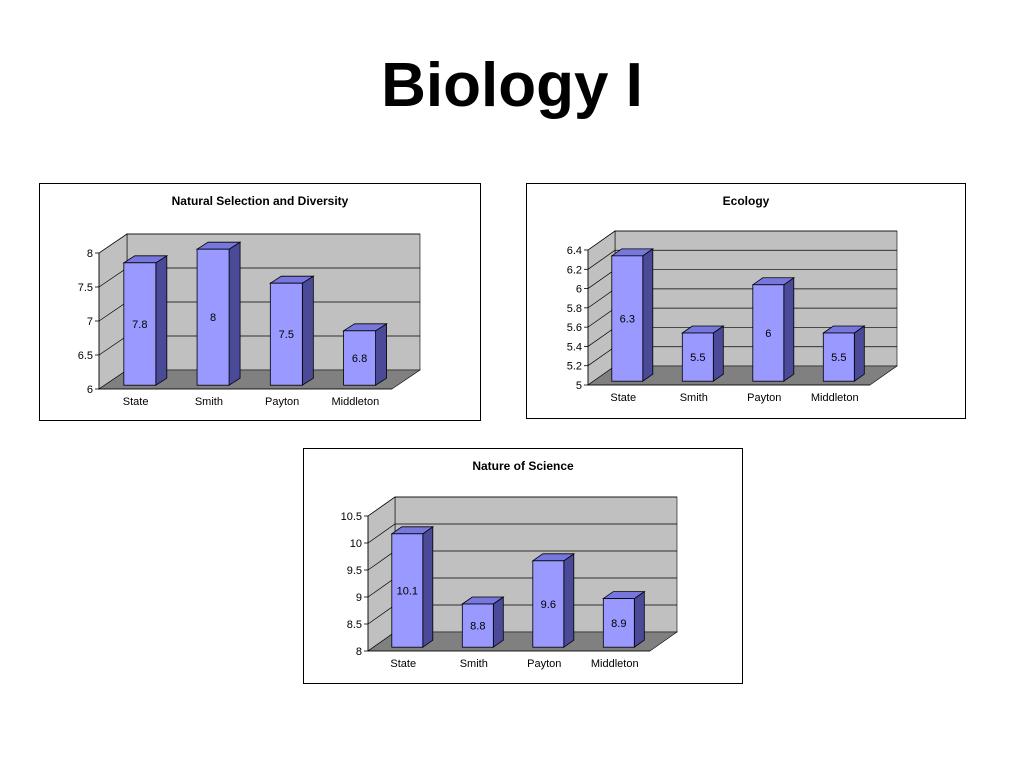 The width and height of the screenshot is (1024, 768). Describe the element at coordinates (356, 544) in the screenshot. I see `y-tick-label: 10` at that location.